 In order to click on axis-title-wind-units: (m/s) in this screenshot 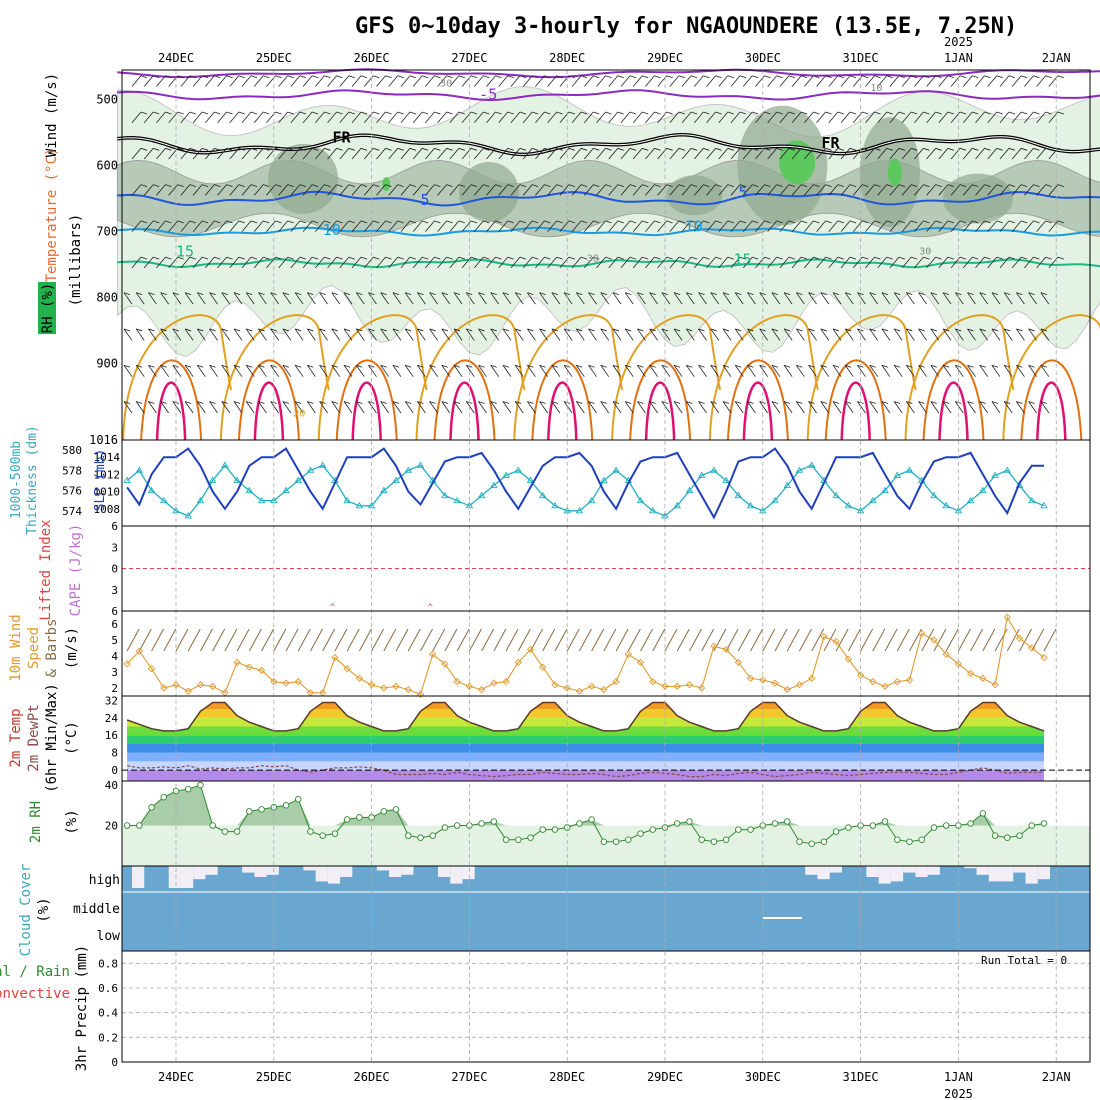, I will do `click(72, 648)`.